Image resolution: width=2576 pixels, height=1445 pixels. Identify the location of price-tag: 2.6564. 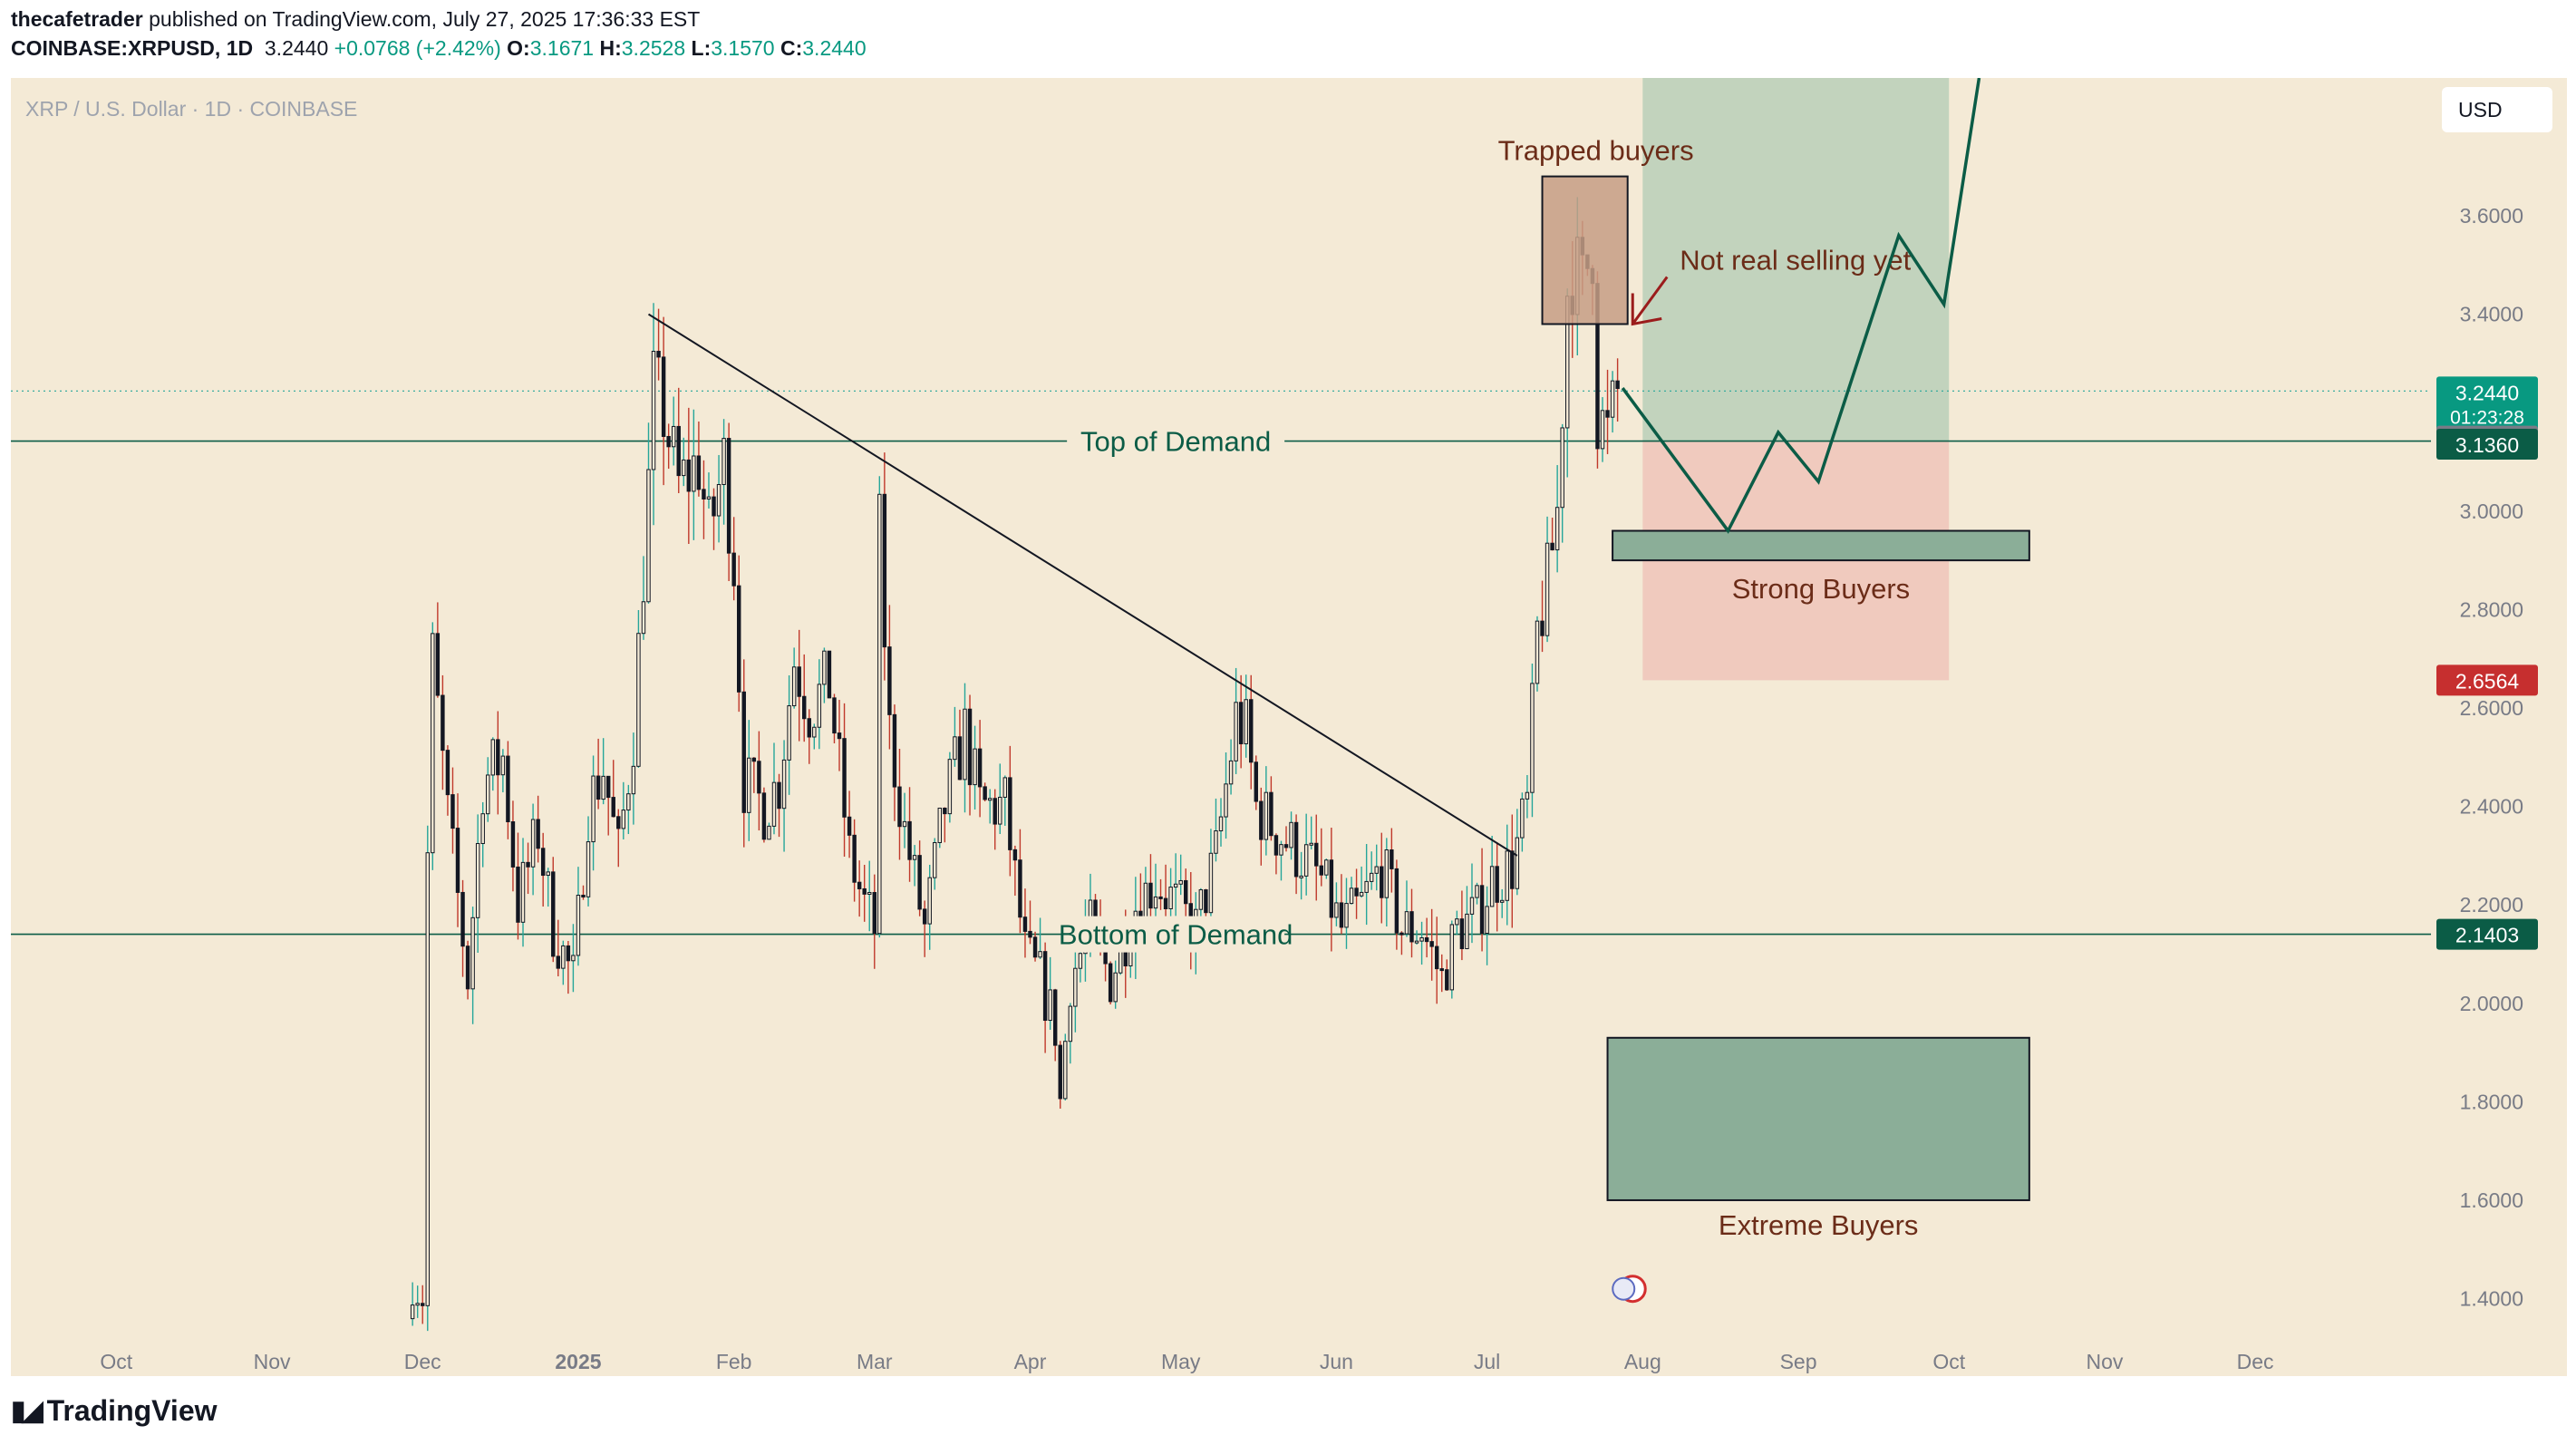
(2487, 680).